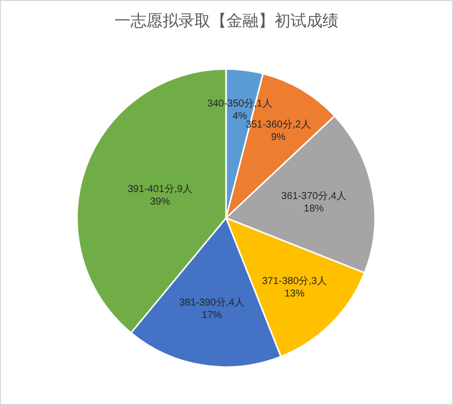  I want to click on slice-label: 381-390分,4人, so click(211, 302).